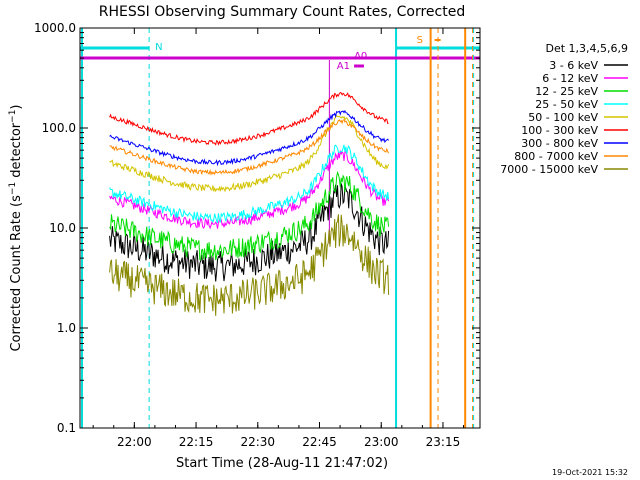  I want to click on legend-entry-label: 25 - 50 keV, so click(566, 104).